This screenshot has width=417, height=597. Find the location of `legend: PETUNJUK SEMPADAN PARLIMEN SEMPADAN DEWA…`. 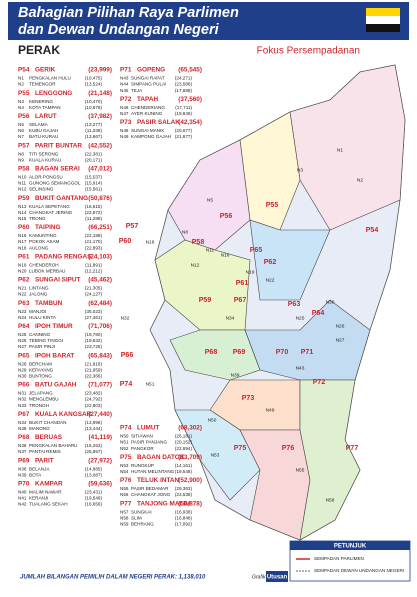

legend: PETUNJUK SEMPADAN PARLIMEN SEMPADAN DEWA… is located at coordinates (350, 561).